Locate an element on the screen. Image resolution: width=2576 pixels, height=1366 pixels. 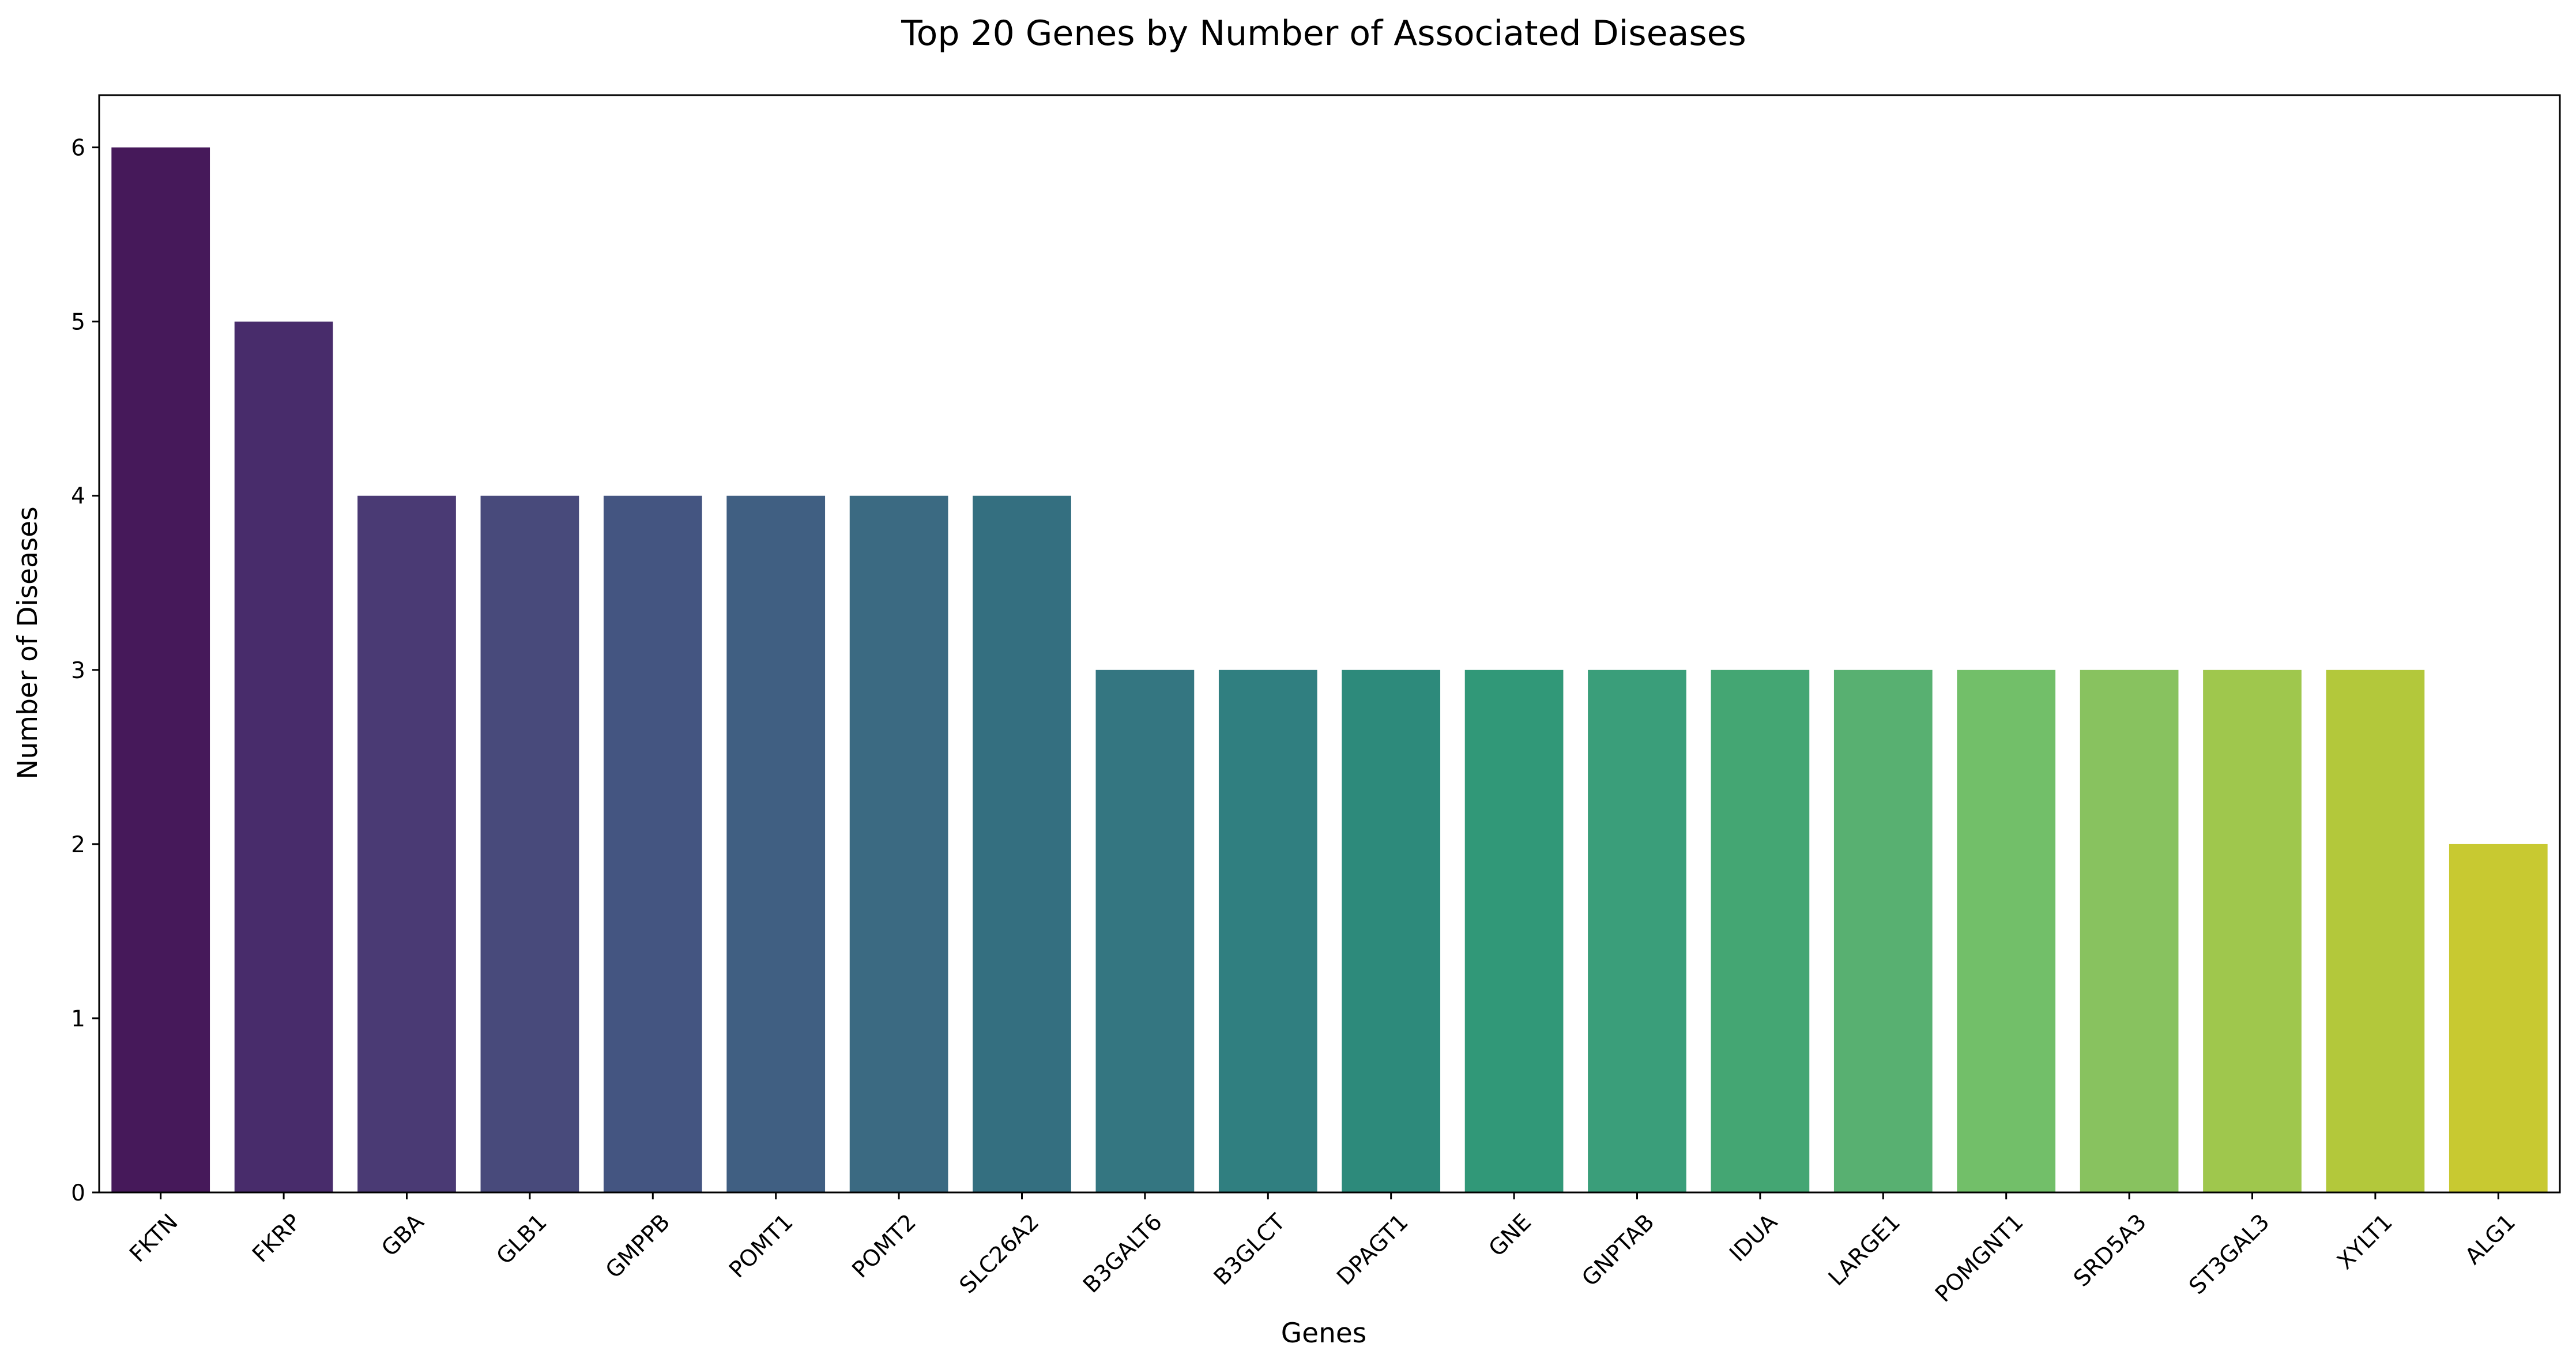
x-tick-label: B3GALT6 is located at coordinates (1122, 1254).